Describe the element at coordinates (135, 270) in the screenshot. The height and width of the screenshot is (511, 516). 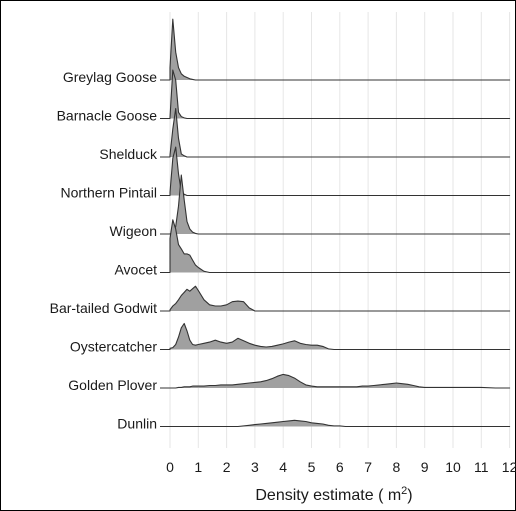
I see `species-label: Avocet` at that location.